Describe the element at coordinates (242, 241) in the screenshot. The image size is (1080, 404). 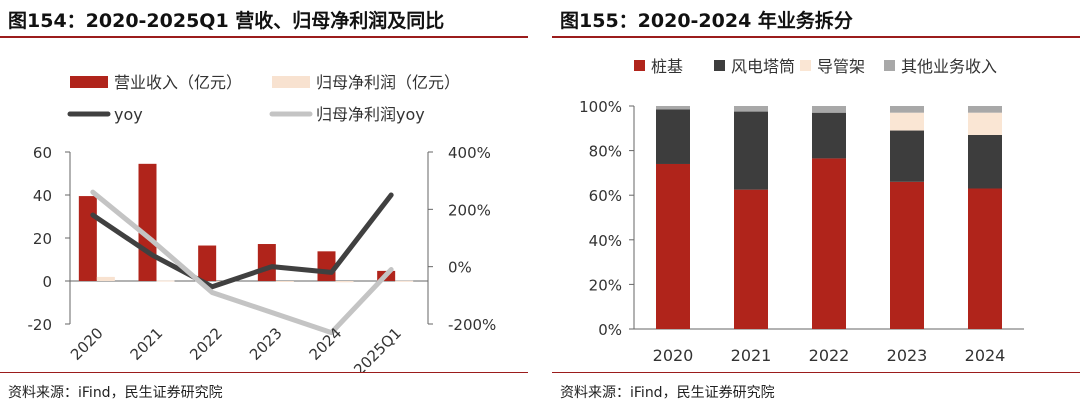
I see `yoy-line` at that location.